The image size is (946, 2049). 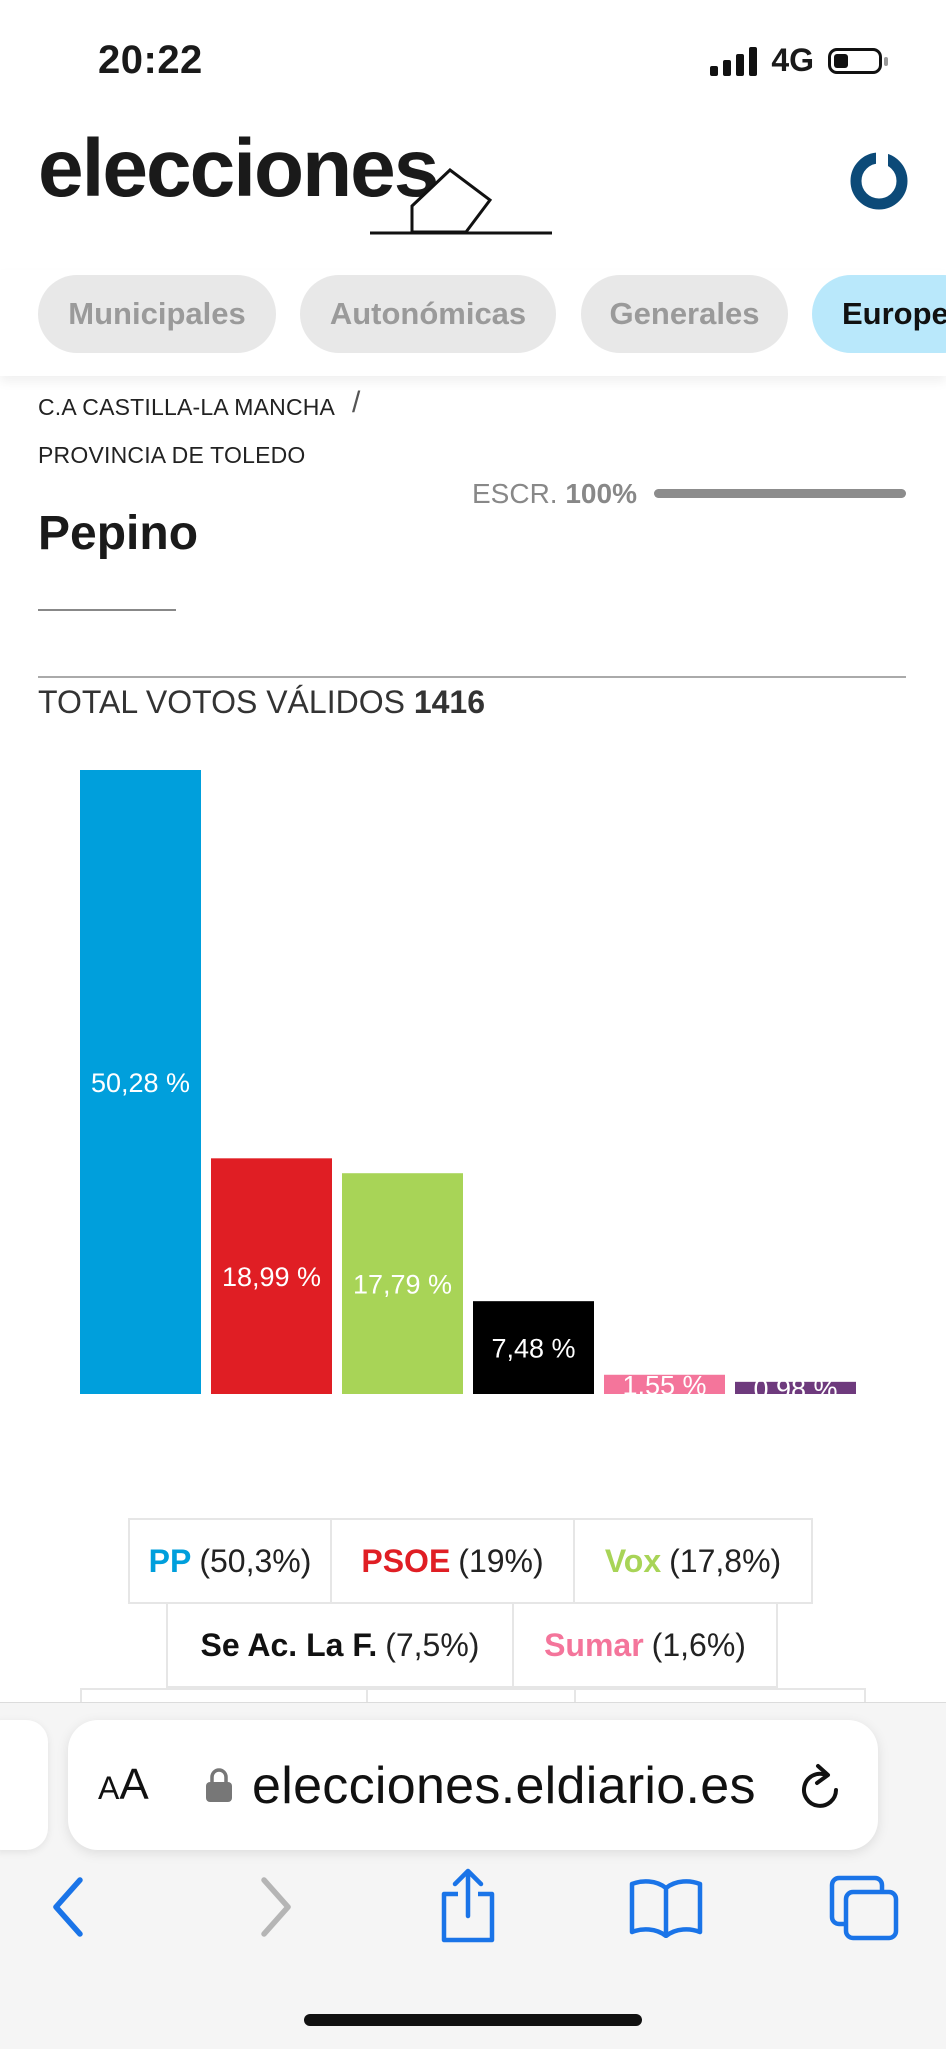 What do you see at coordinates (170, 1560) in the screenshot?
I see `legend-party-name: PP` at bounding box center [170, 1560].